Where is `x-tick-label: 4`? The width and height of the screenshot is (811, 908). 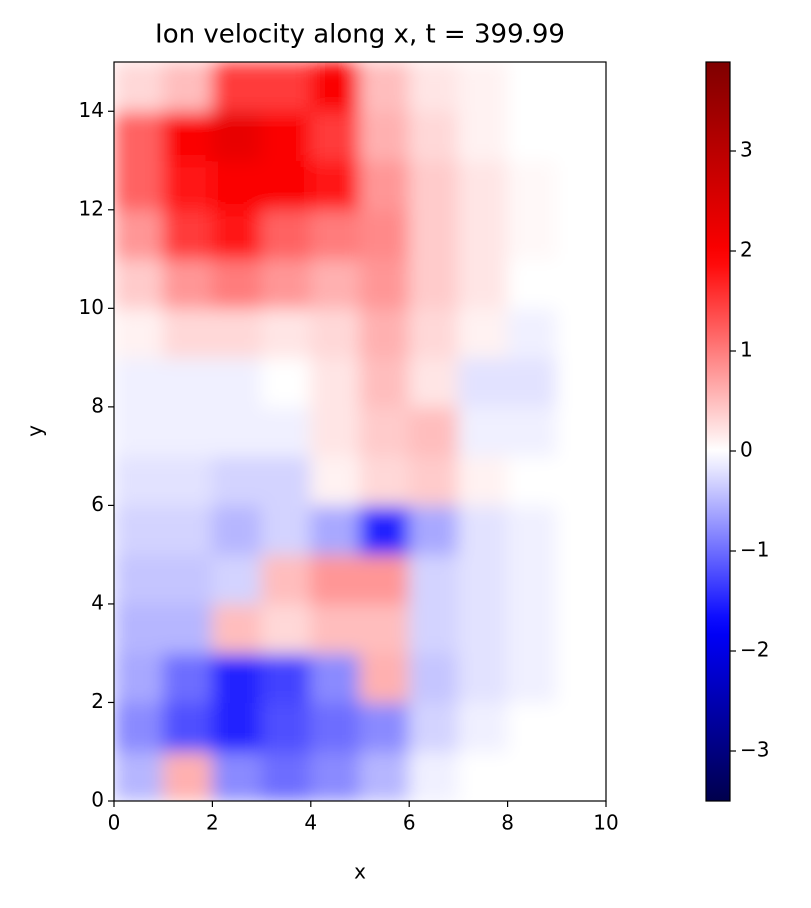
x-tick-label: 4 is located at coordinates (310, 823).